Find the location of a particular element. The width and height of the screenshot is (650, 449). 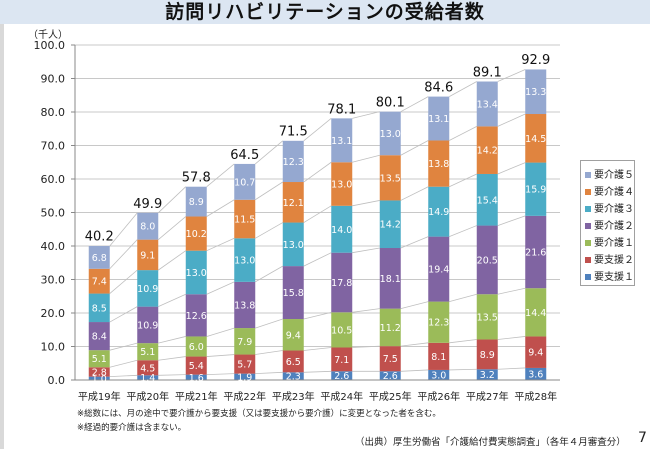

data-label: 7.4 is located at coordinates (99, 282).